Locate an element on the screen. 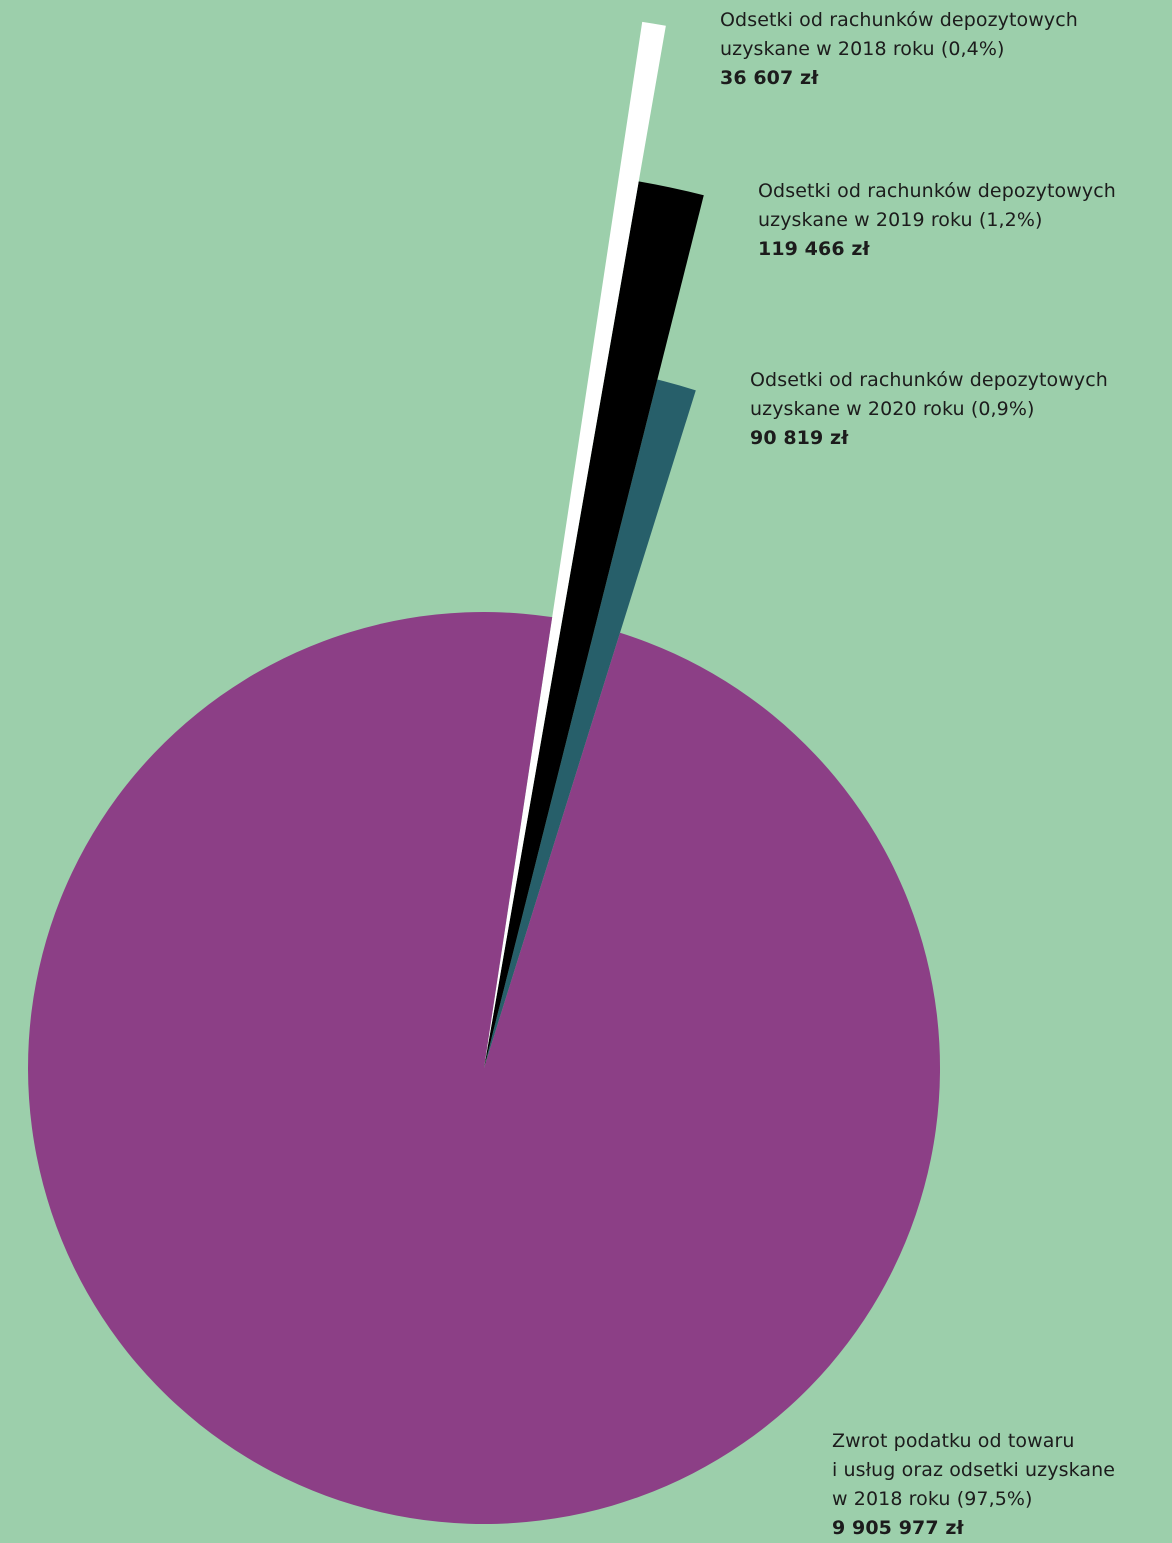 This screenshot has width=1172, height=1543. slice-interest-2018 is located at coordinates (575, 544).